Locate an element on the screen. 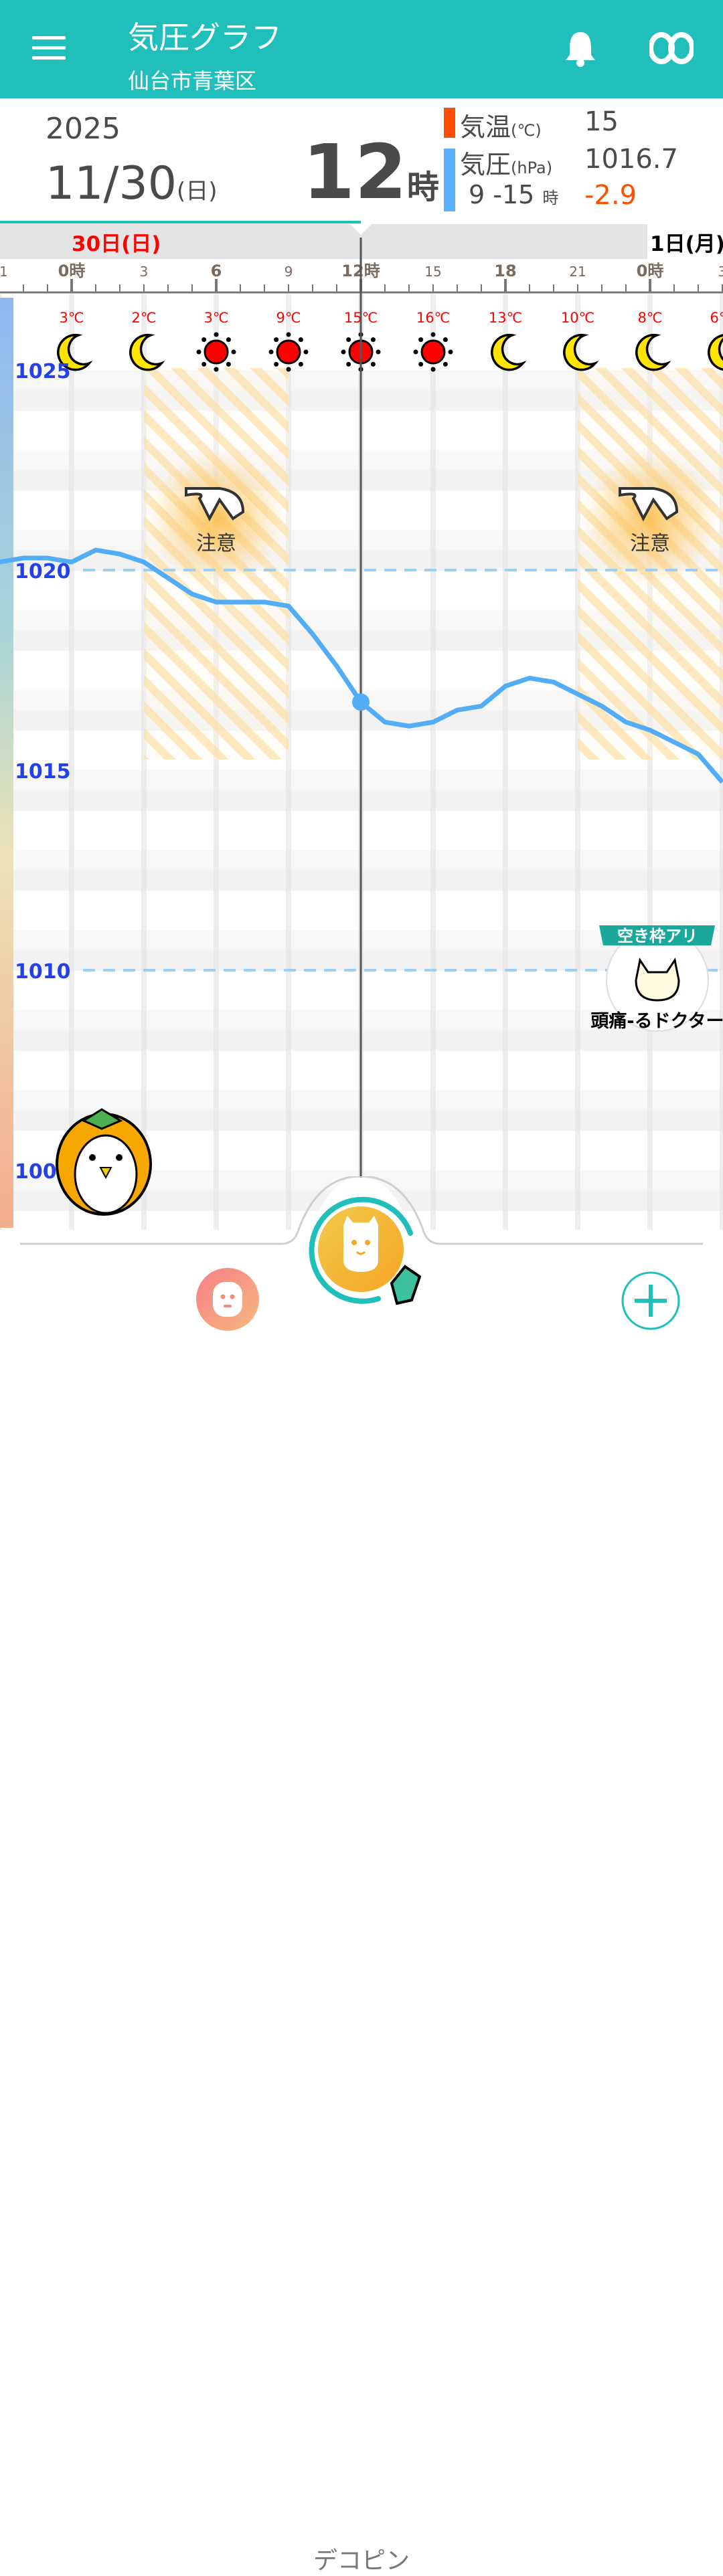 The height and width of the screenshot is (2576, 723). date-label: 11/30(日) is located at coordinates (132, 183).